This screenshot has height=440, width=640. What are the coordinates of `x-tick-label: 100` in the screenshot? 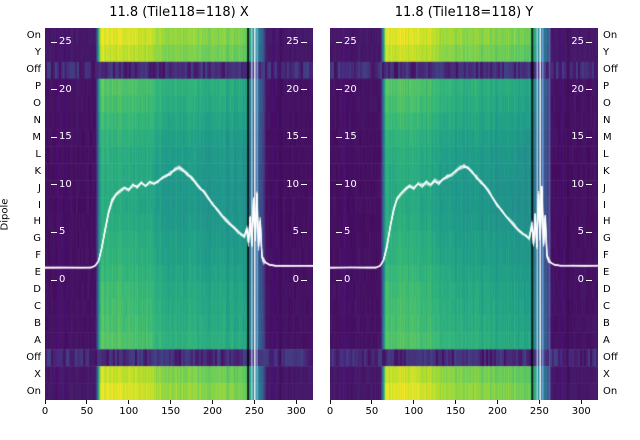 It's located at (129, 411).